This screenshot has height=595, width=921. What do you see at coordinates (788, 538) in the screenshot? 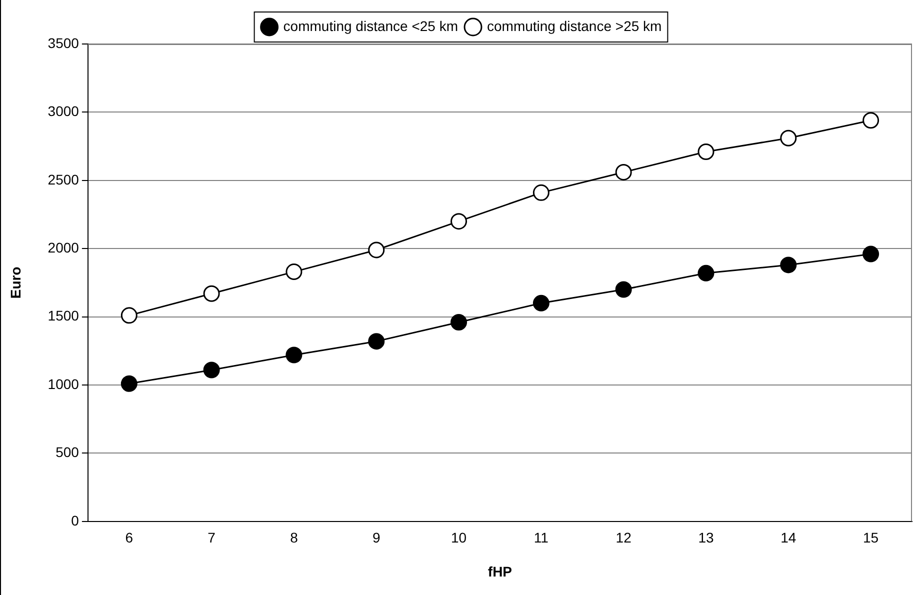
I see `x-tick-label: 14` at bounding box center [788, 538].